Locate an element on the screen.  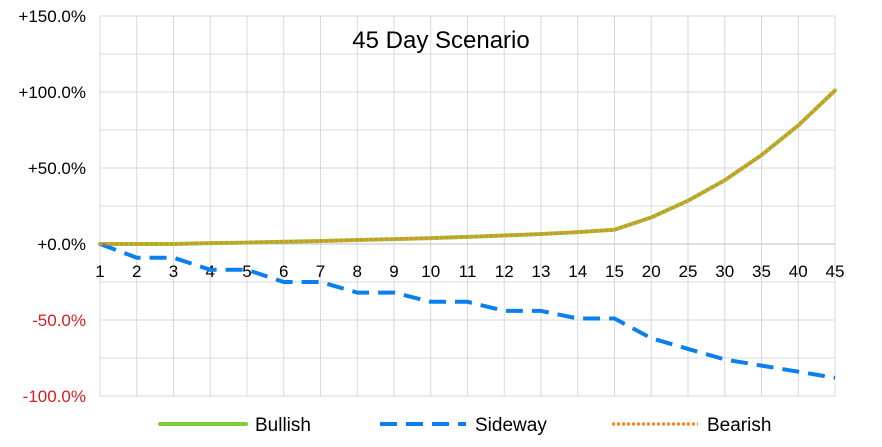
x-tick-label: 40 is located at coordinates (798, 271).